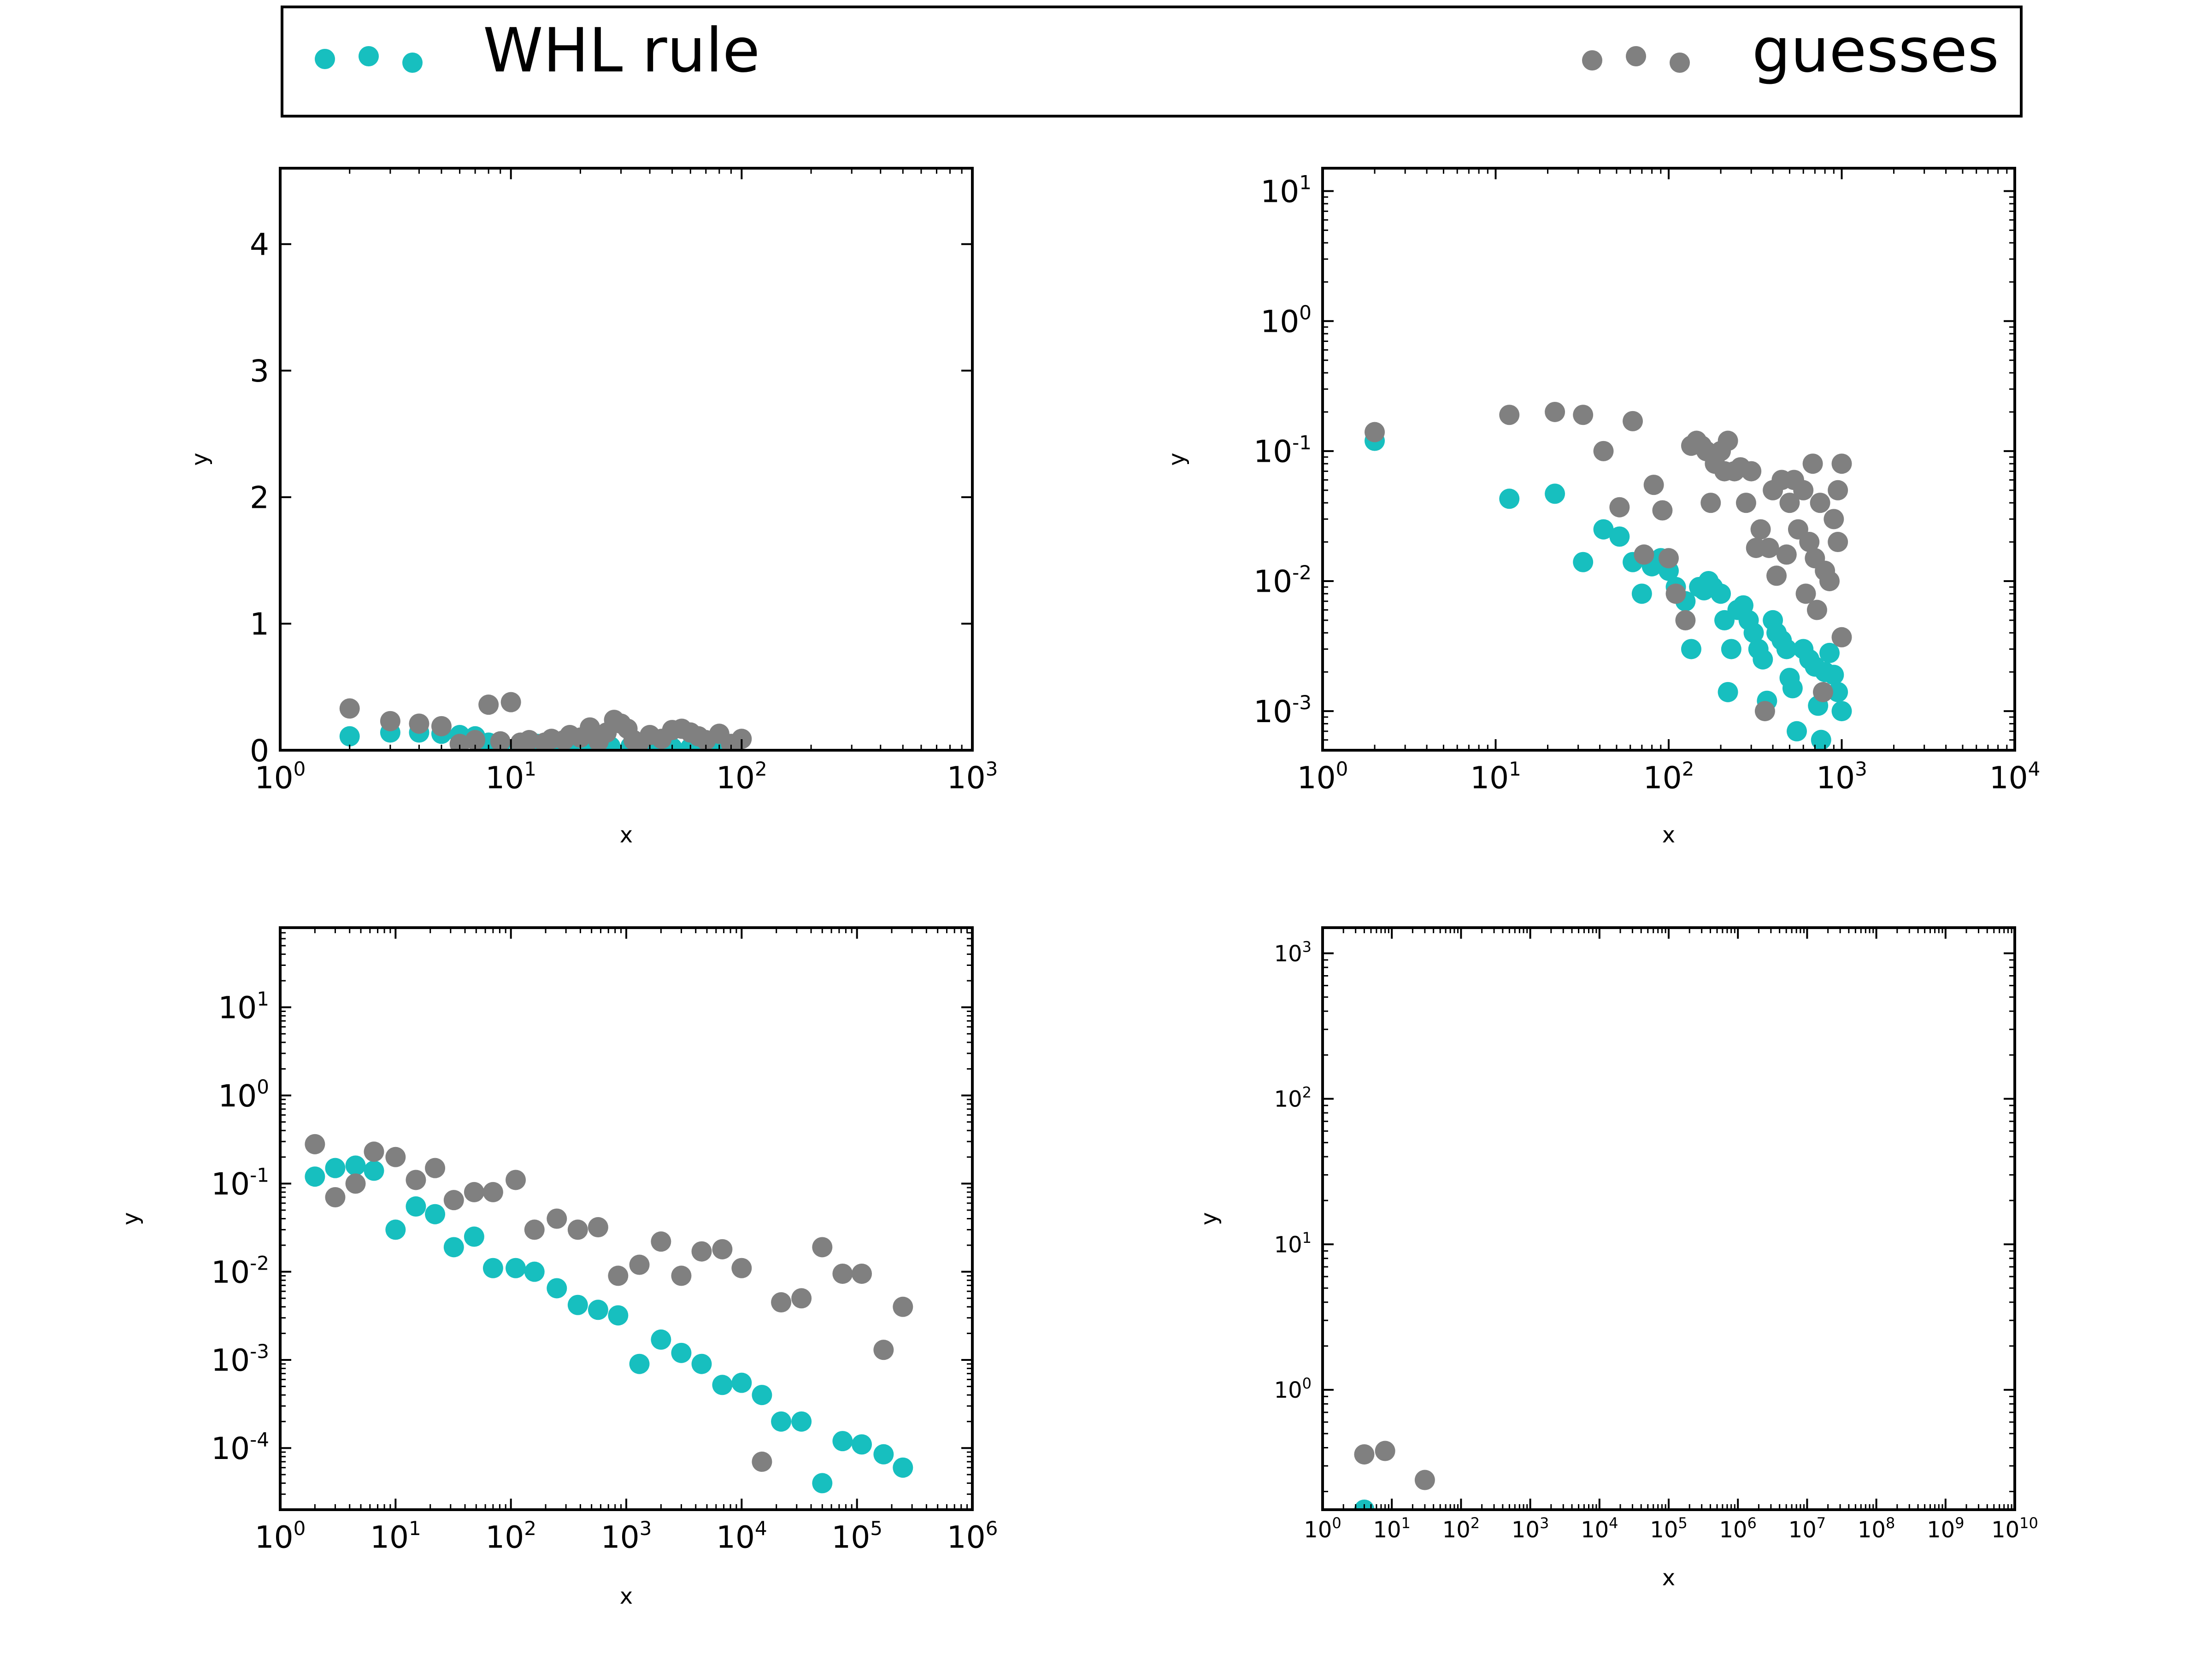 The image size is (2212, 1659). Describe the element at coordinates (240, 1447) in the screenshot. I see `y-tick-label: 10⁻⁴` at that location.